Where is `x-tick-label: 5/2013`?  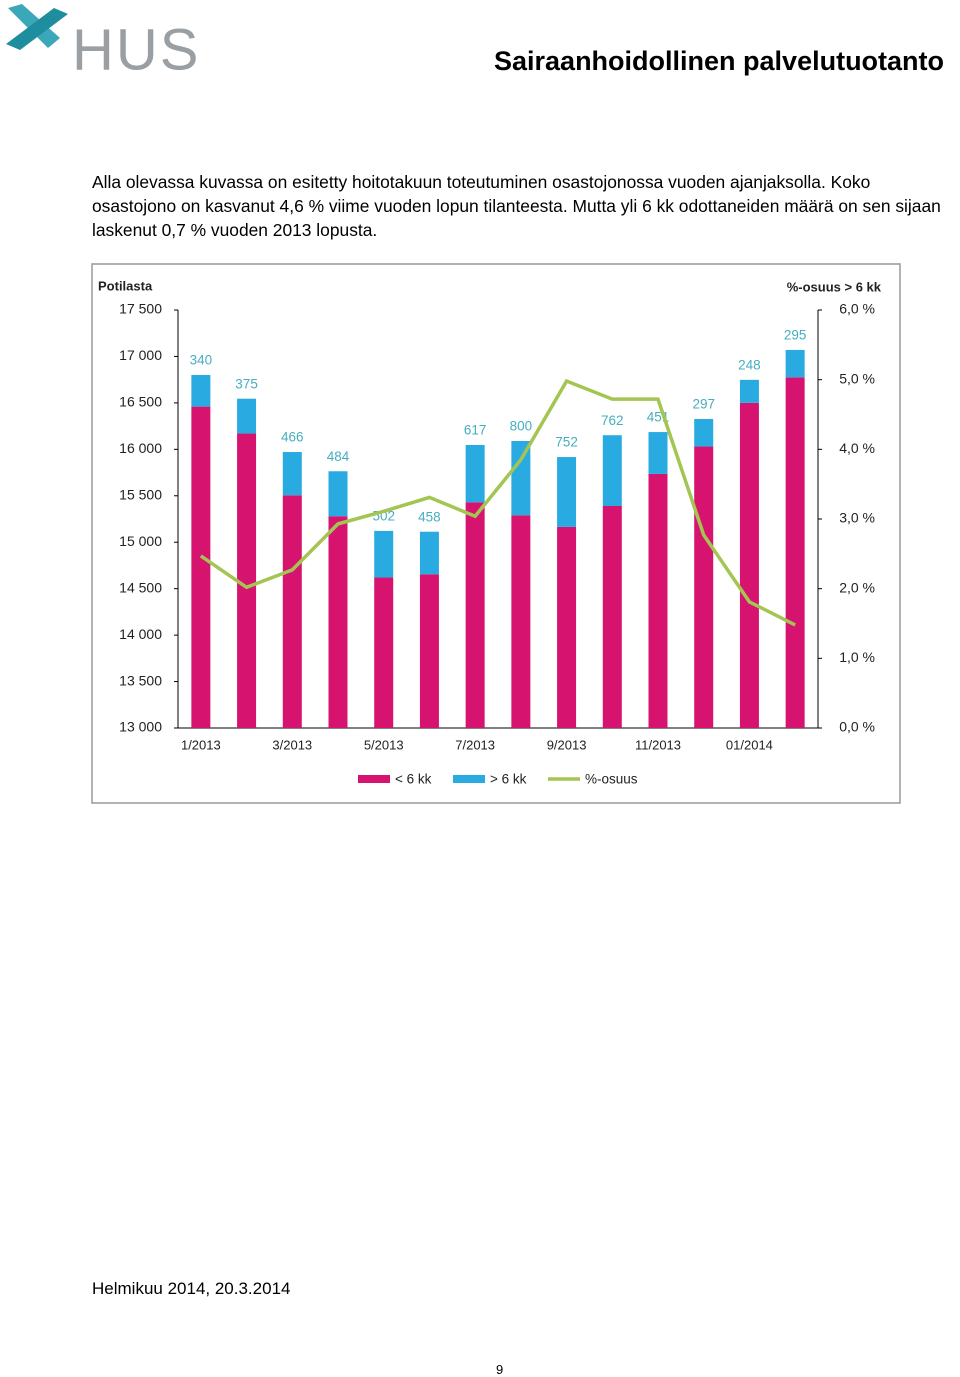
x-tick-label: 5/2013 is located at coordinates (384, 744).